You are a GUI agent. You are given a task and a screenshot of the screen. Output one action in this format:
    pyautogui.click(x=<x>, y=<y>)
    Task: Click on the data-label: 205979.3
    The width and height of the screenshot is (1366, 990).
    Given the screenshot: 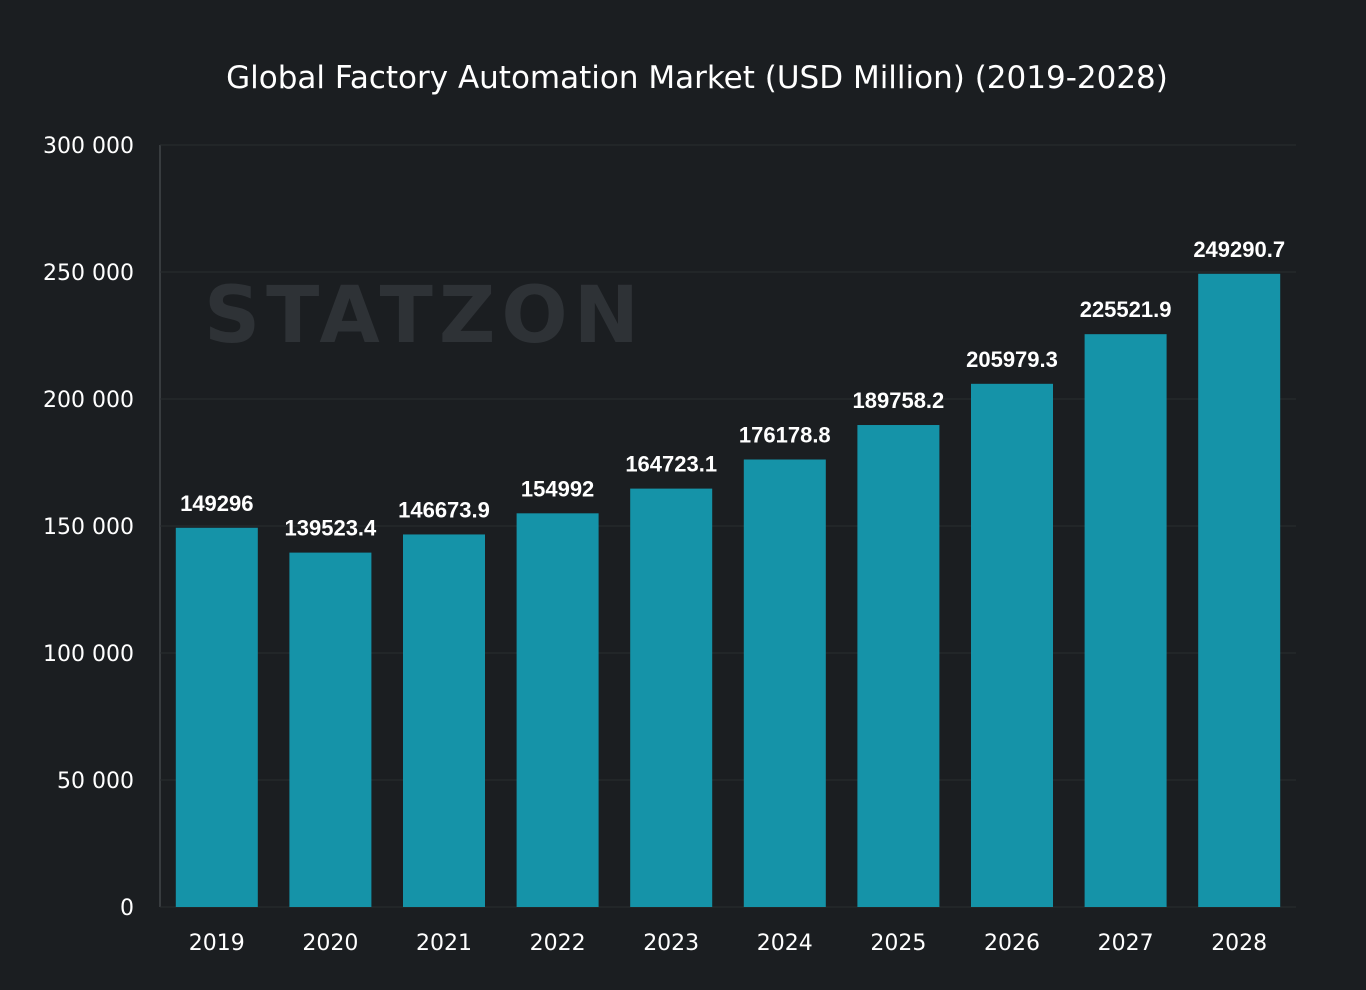 What is the action you would take?
    pyautogui.click(x=1012, y=359)
    